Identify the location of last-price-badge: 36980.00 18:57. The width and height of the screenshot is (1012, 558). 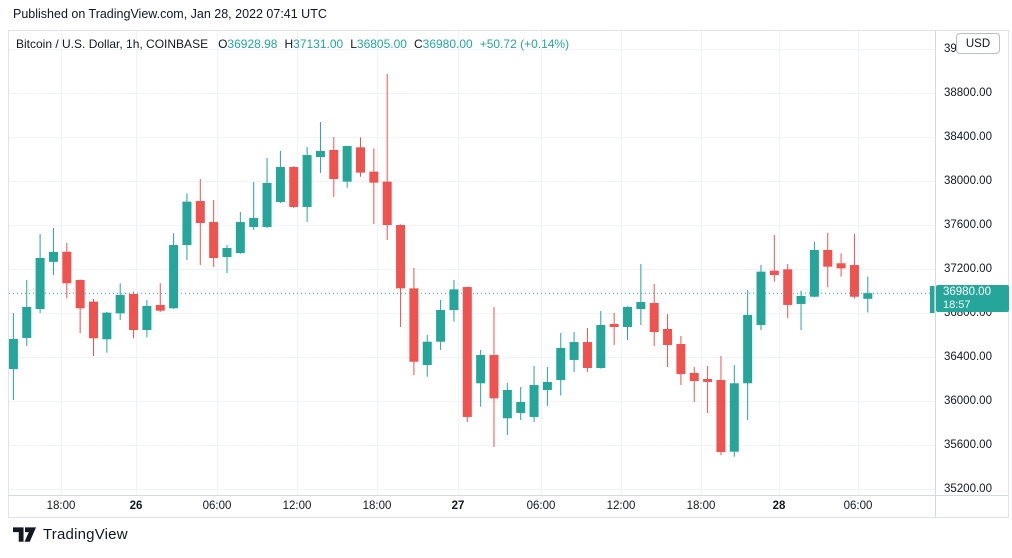
(972, 298).